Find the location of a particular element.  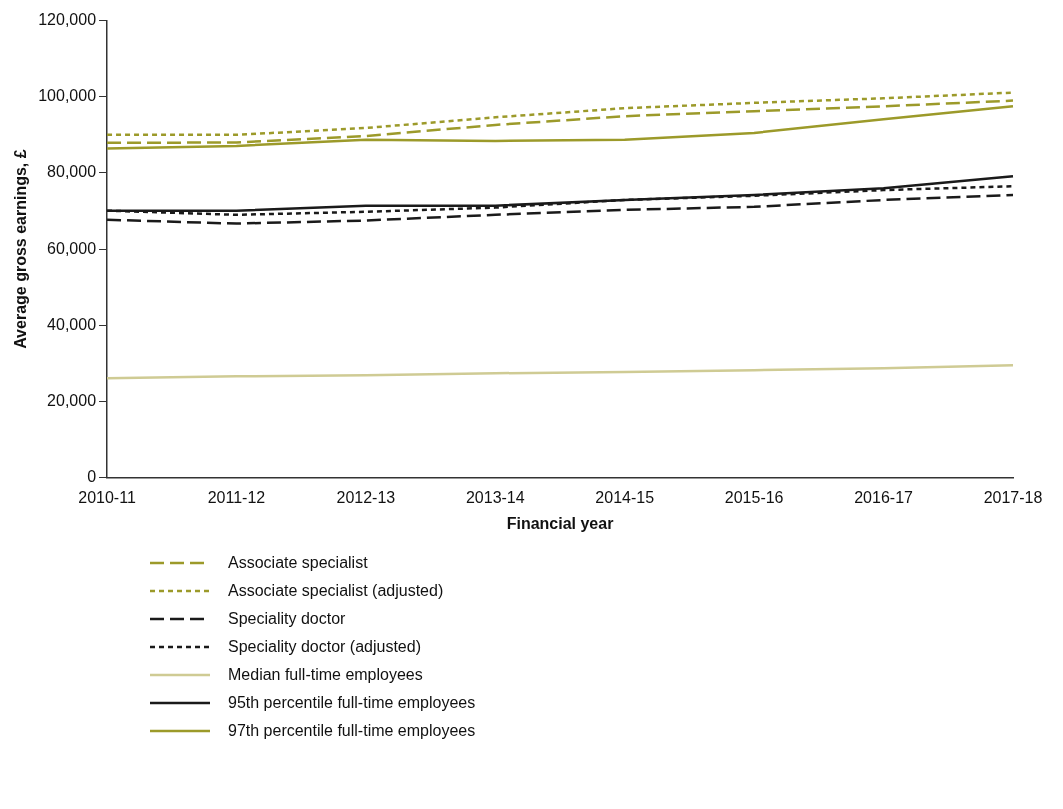

legend-label: 95th percentile full-time employees is located at coordinates (352, 703).